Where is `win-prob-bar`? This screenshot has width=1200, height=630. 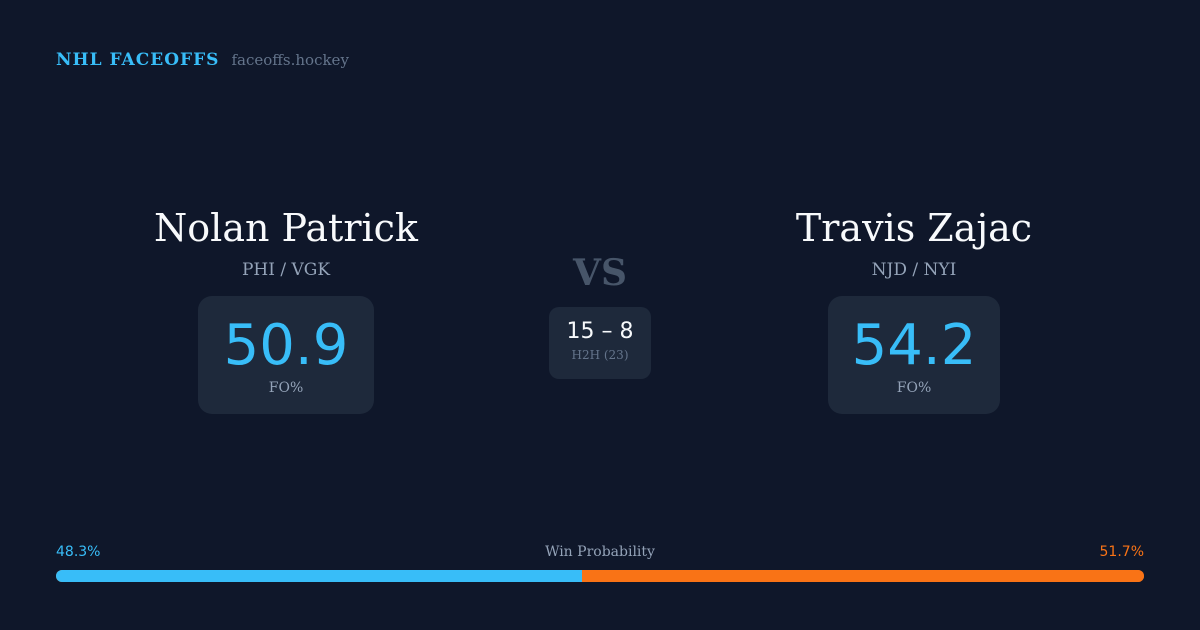 win-prob-bar is located at coordinates (600, 576).